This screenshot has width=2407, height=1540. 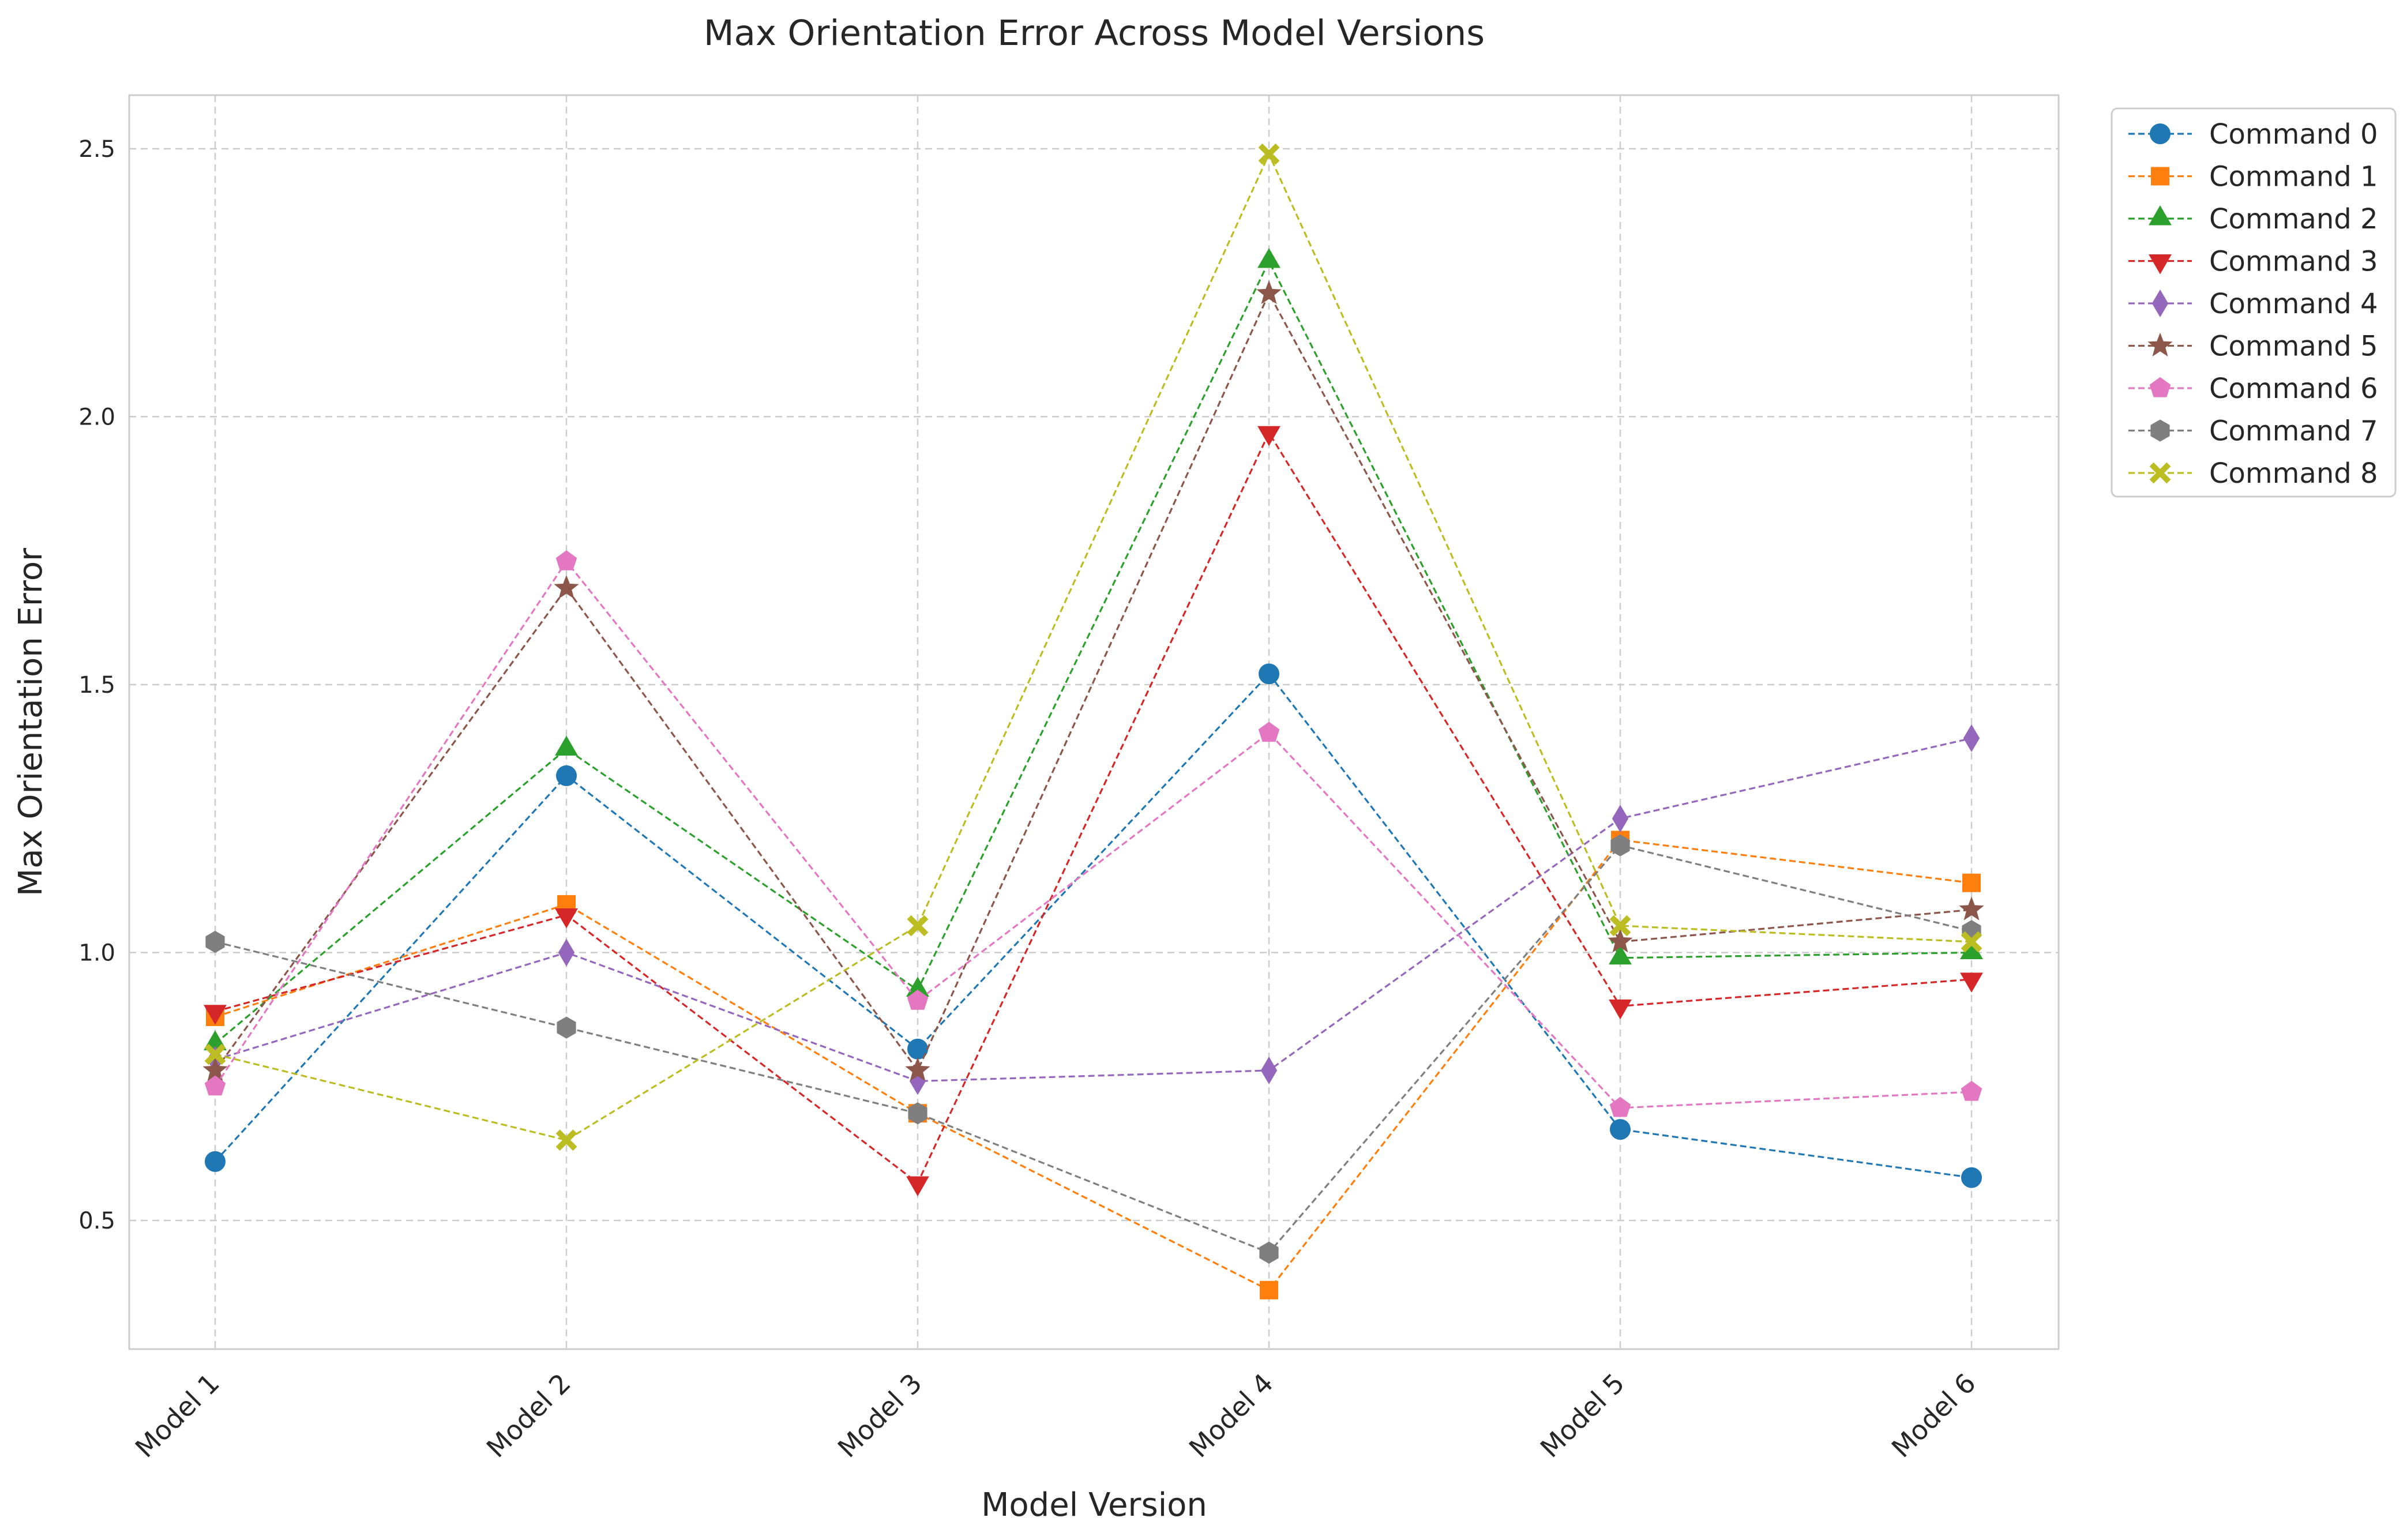 I want to click on legend-label: Command 1, so click(x=2294, y=177).